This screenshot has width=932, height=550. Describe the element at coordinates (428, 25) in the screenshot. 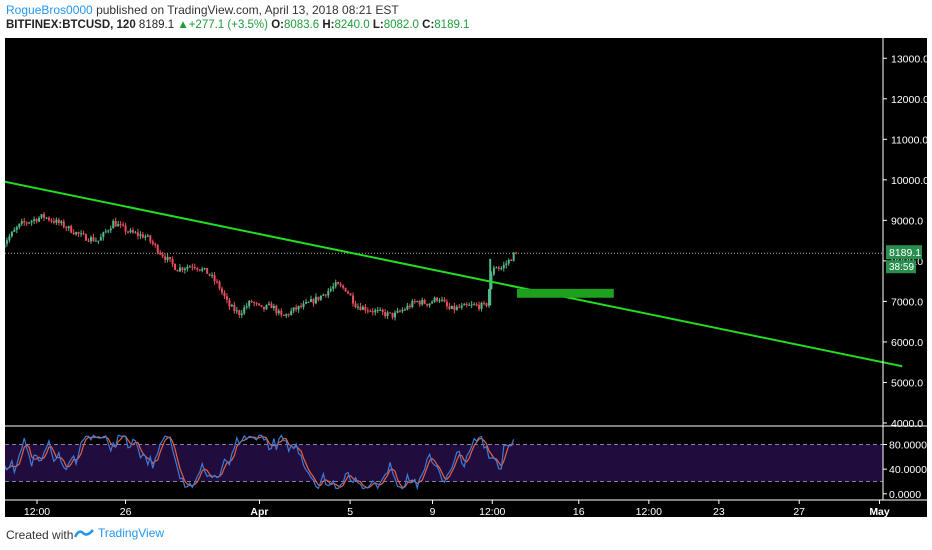

I see `close-label: C:` at that location.